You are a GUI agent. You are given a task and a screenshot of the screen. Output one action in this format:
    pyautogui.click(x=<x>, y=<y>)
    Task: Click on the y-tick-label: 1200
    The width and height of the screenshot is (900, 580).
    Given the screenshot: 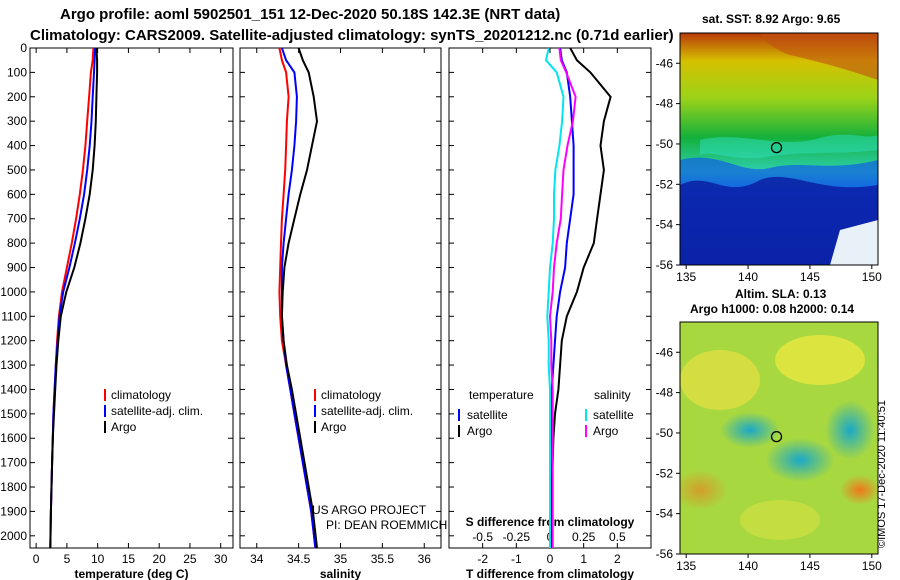 What is the action you would take?
    pyautogui.click(x=13, y=341)
    